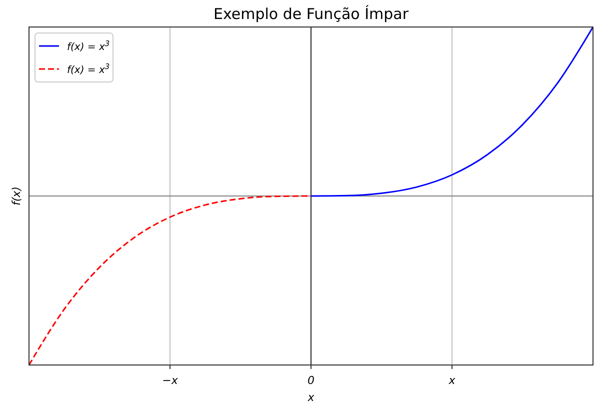  Describe the element at coordinates (16, 196) in the screenshot. I see `y-axis-title: f(x)` at that location.